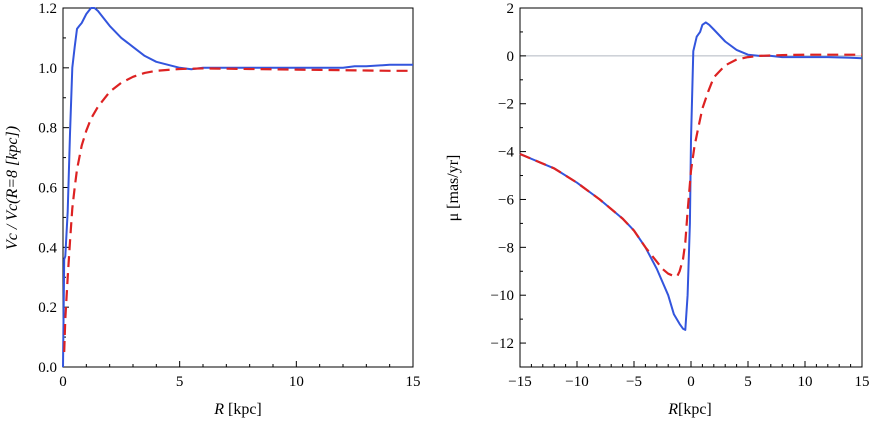  I want to click on y-tick-label: 2, so click(511, 9).